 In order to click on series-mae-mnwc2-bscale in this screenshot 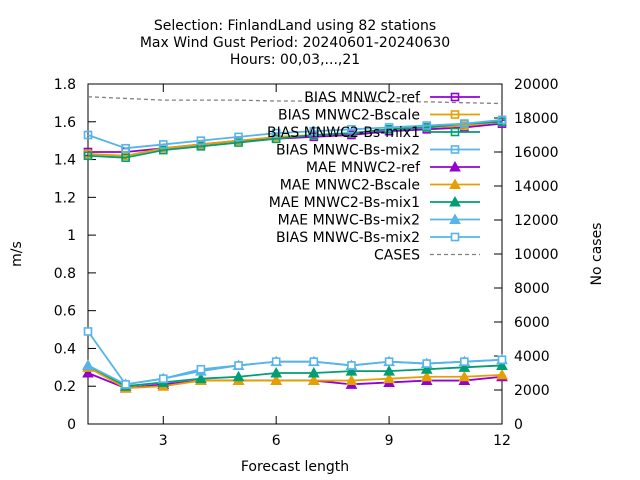, I will do `click(295, 377)`.